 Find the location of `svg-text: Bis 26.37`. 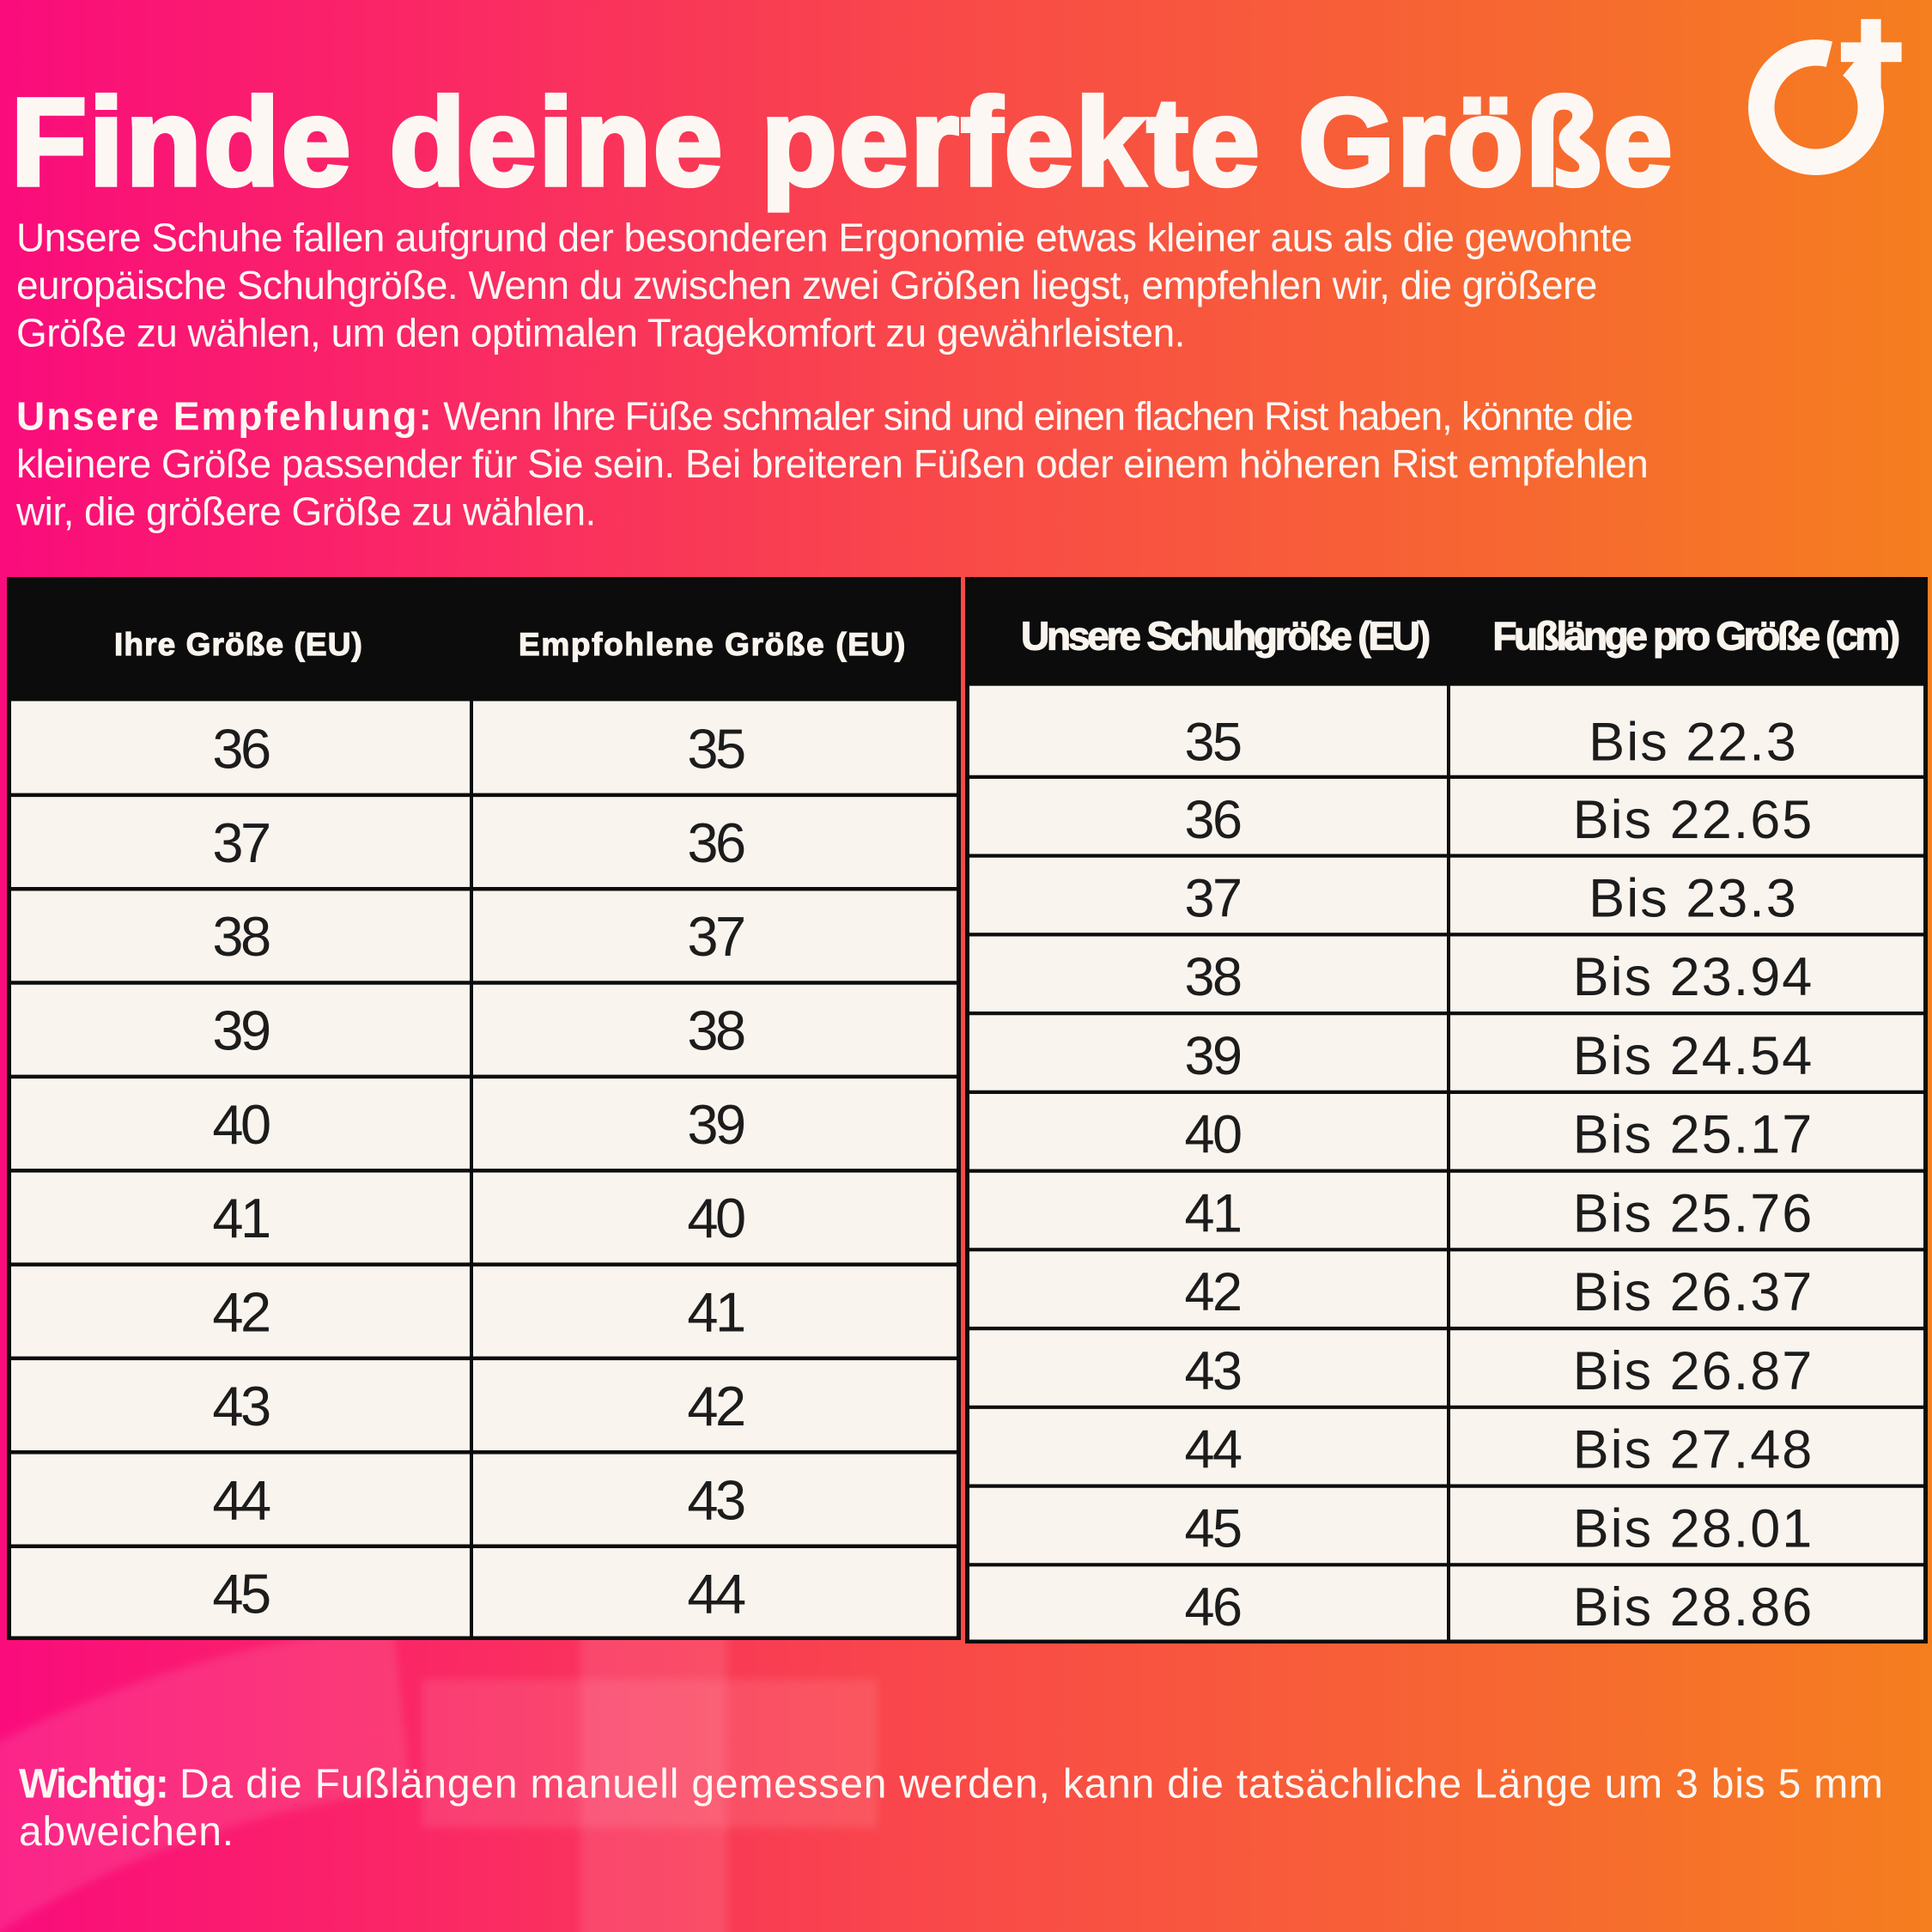

svg-text: Bis 26.37 is located at coordinates (1693, 1292).